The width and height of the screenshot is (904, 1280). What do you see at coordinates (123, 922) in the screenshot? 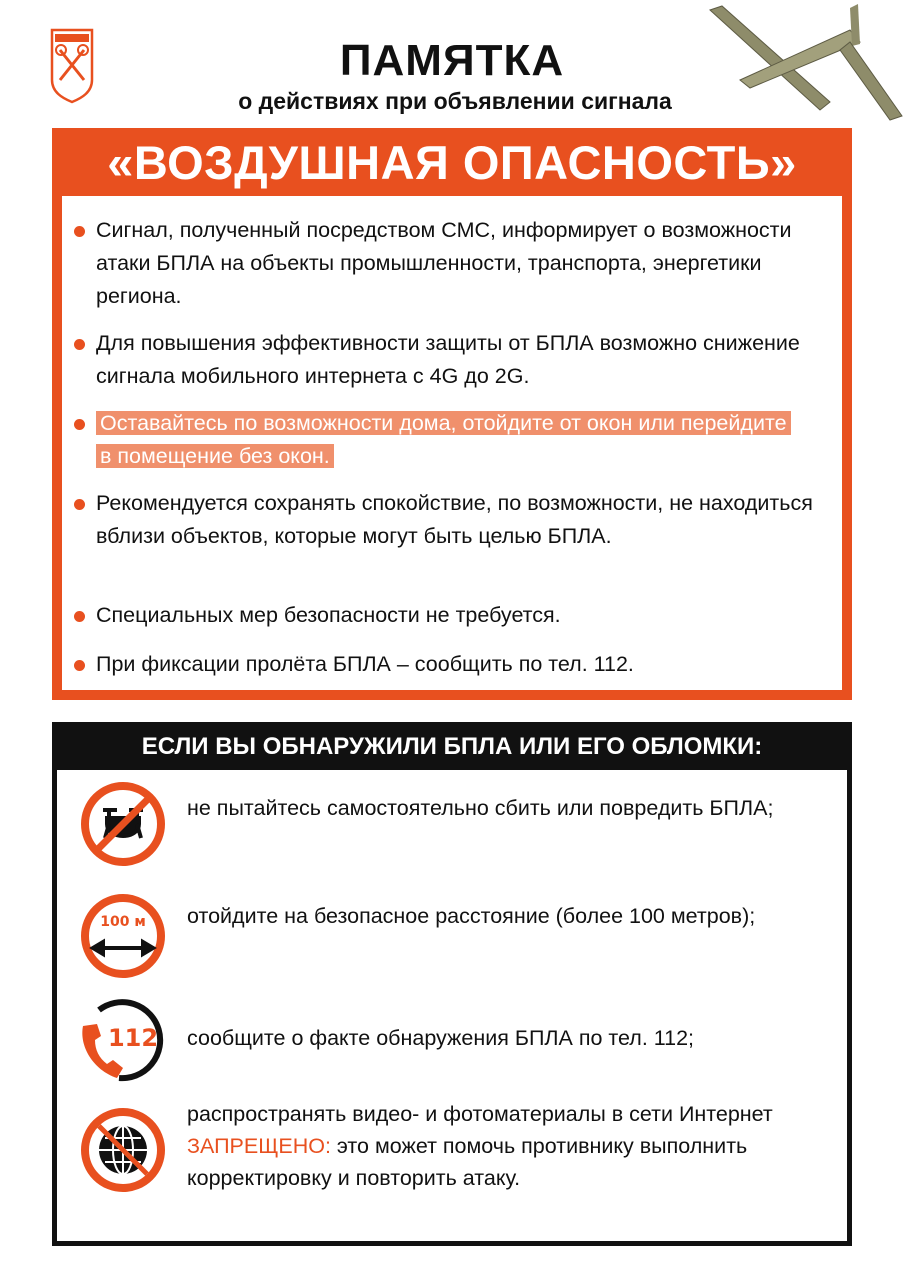
I see `distance-label: 100 м` at bounding box center [123, 922].